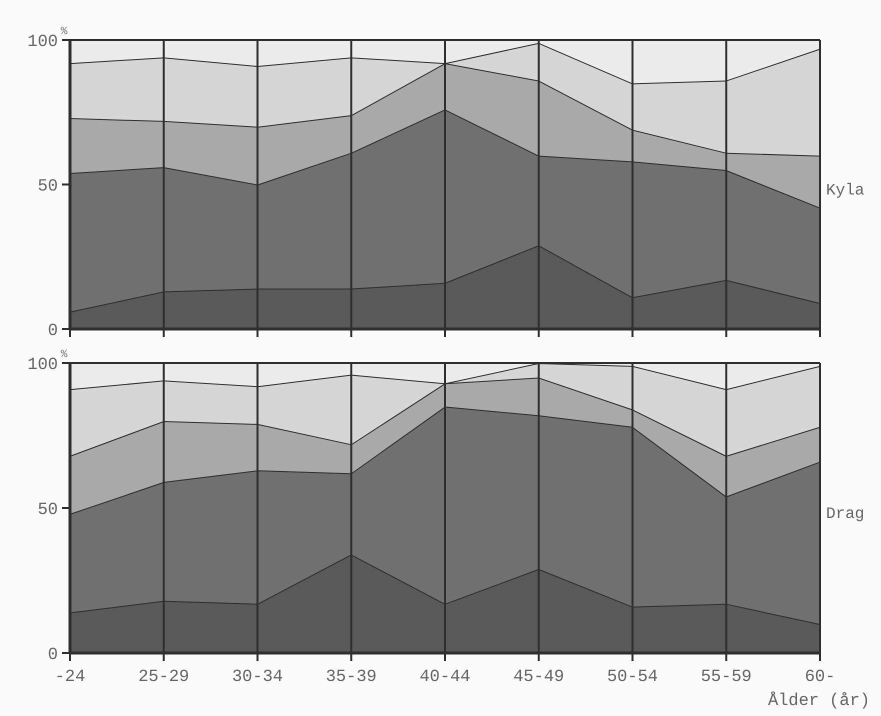  I want to click on x-tick-label: 50-54, so click(632, 677).